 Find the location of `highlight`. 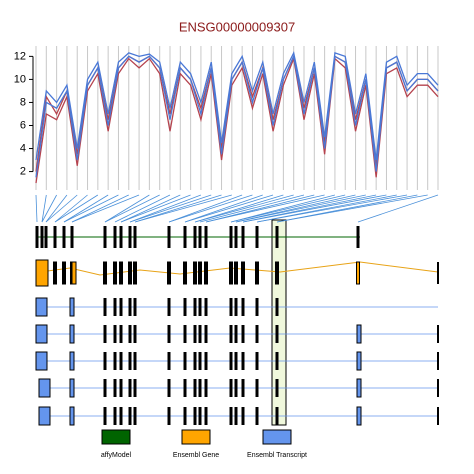

highlight is located at coordinates (279, 322).